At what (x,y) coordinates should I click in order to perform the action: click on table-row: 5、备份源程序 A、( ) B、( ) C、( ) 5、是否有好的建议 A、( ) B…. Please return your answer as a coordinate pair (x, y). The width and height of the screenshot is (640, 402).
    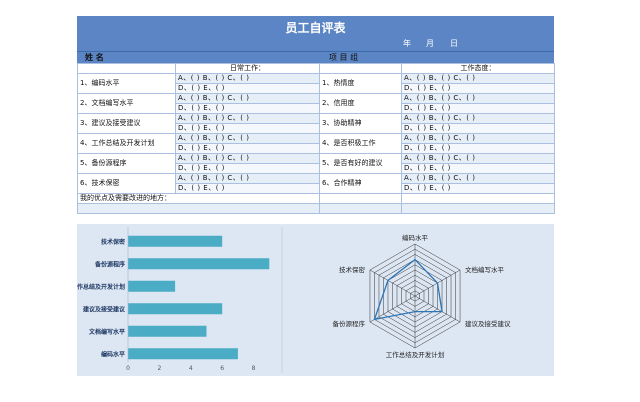
    Looking at the image, I should click on (316, 163).